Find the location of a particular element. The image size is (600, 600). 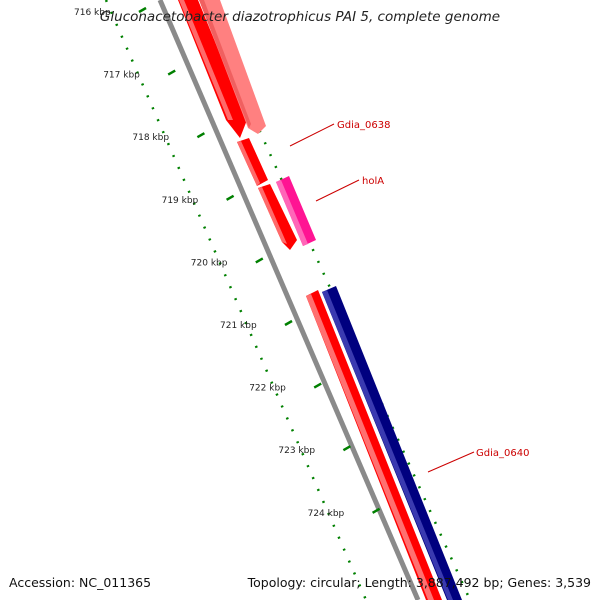

lower-feature-track is located at coordinates (384, 443).